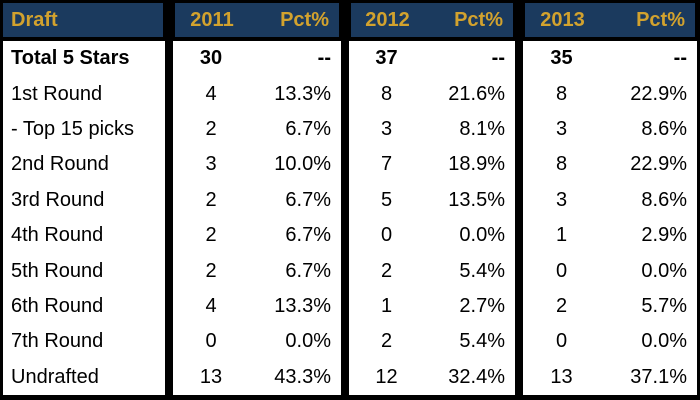 Image resolution: width=700 pixels, height=400 pixels. Describe the element at coordinates (476, 164) in the screenshot. I see `pct-cell-2012: 18.9%` at that location.